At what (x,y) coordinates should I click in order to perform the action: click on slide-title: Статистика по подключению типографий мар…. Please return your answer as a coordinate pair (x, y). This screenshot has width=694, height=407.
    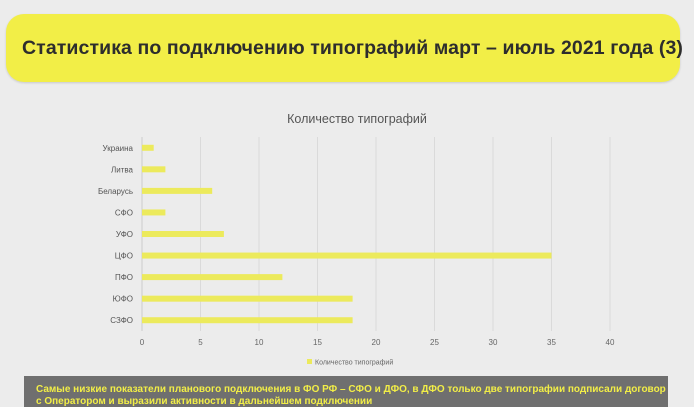
    Looking at the image, I should click on (353, 47).